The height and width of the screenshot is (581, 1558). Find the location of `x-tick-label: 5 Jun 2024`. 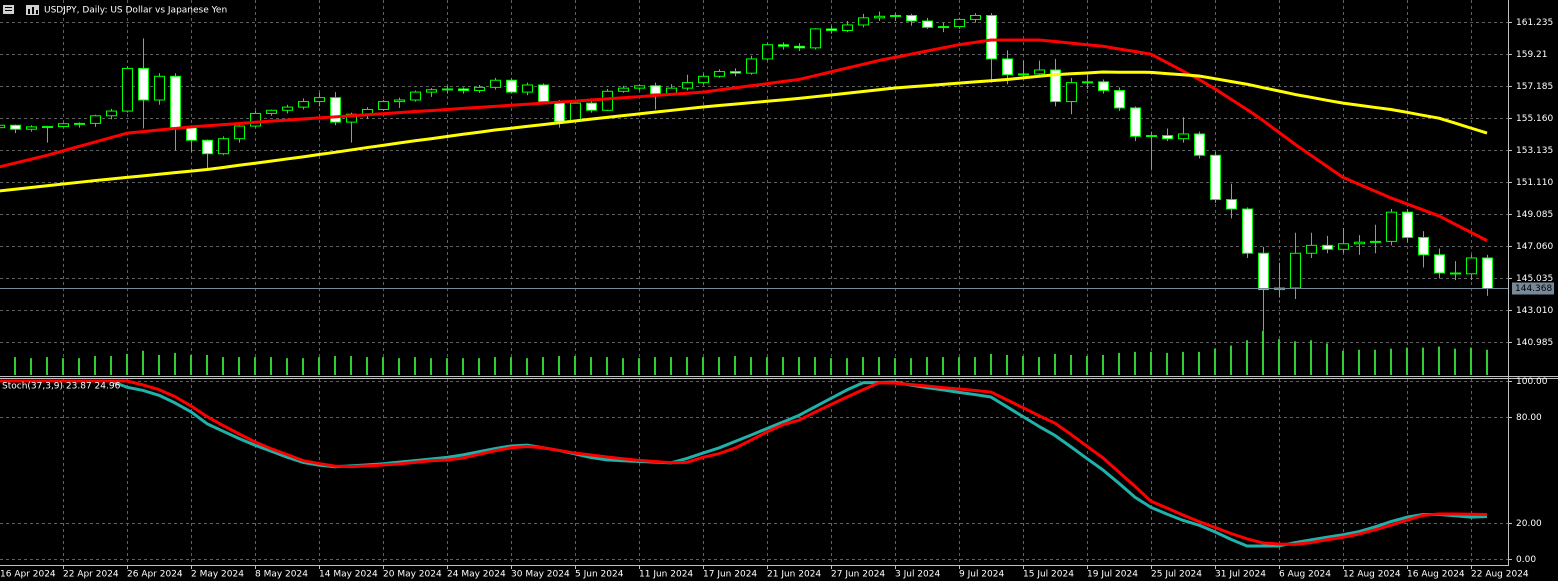

x-tick-label: 5 Jun 2024 is located at coordinates (599, 575).